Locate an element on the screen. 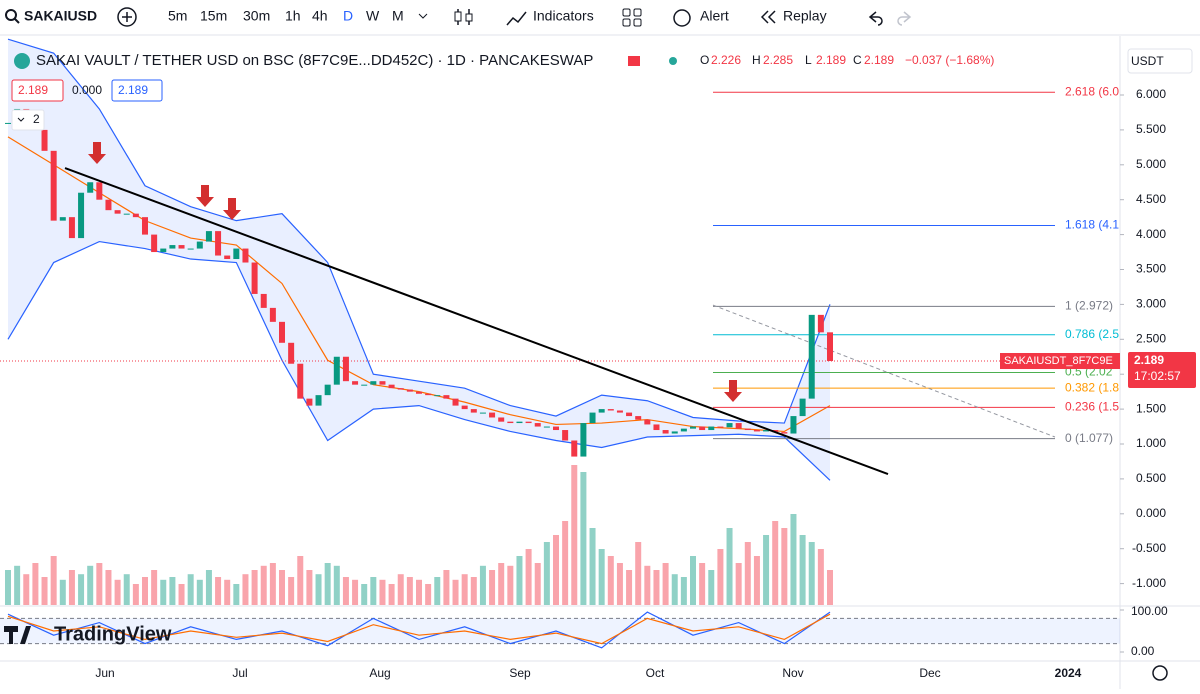 The width and height of the screenshot is (1200, 694). time-label: Sep is located at coordinates (520, 673).